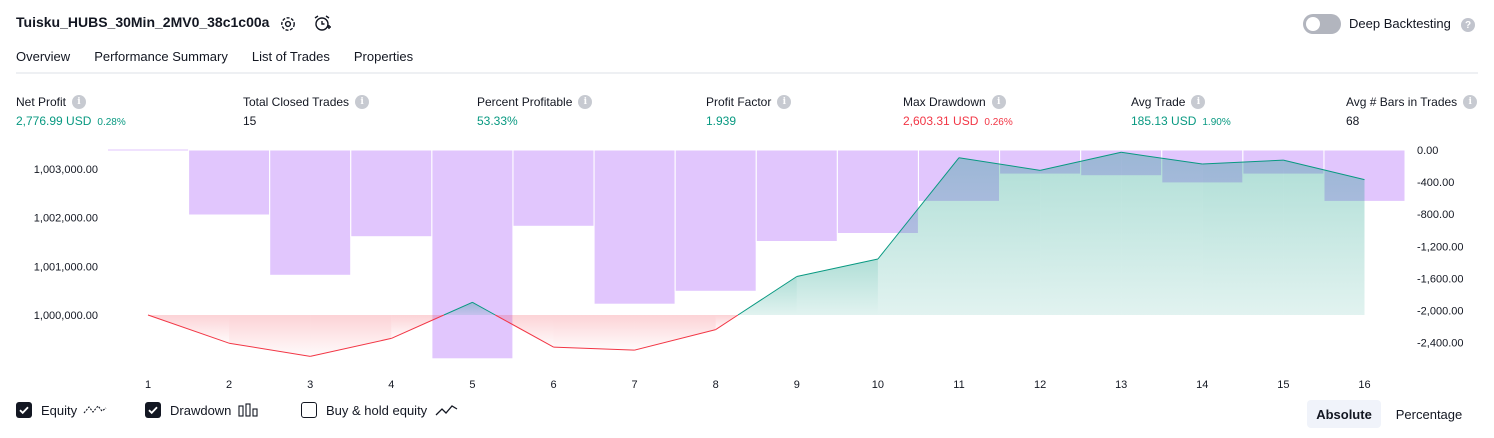 This screenshot has width=1494, height=438. I want to click on right-axis-tick-label: -2,000.00, so click(1440, 312).